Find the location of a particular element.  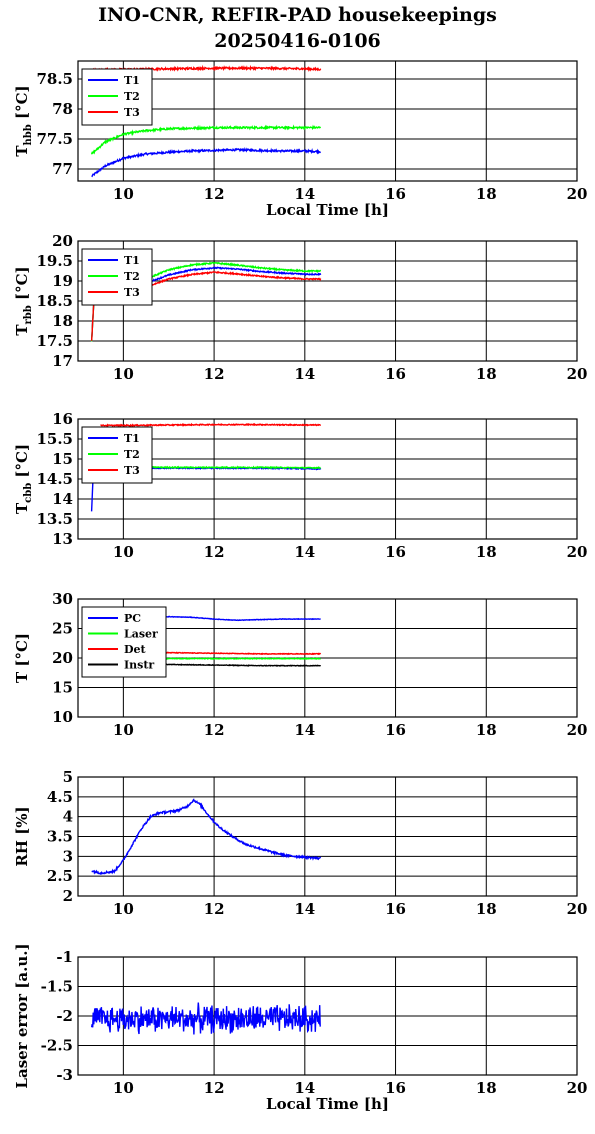

legend-label: PC is located at coordinates (132, 618).